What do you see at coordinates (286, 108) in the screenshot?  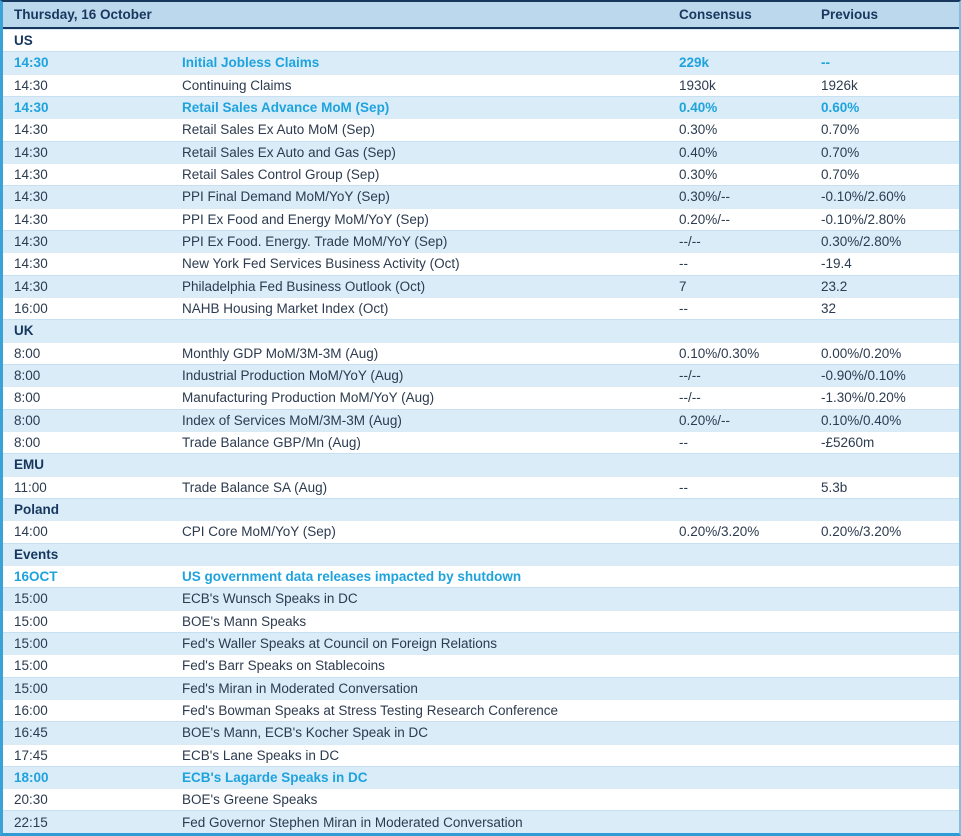 I see `event-name: Retail Sales Advance MoM (Sep)` at bounding box center [286, 108].